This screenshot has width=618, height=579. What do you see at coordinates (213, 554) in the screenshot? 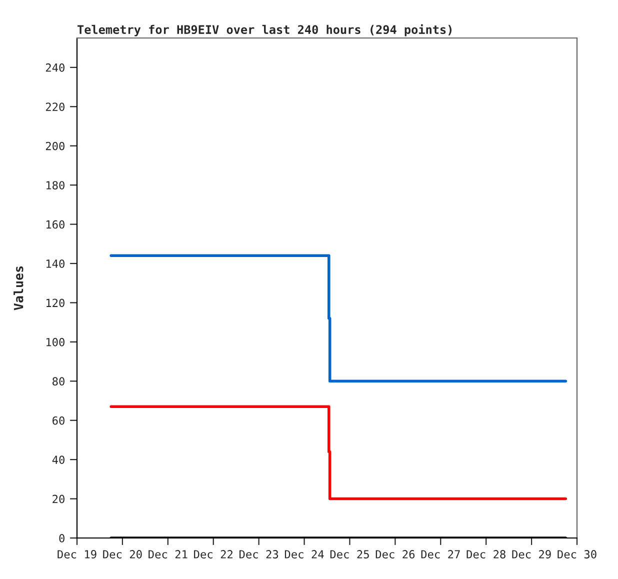
I see `x-tick-label: Dec 22` at bounding box center [213, 554].